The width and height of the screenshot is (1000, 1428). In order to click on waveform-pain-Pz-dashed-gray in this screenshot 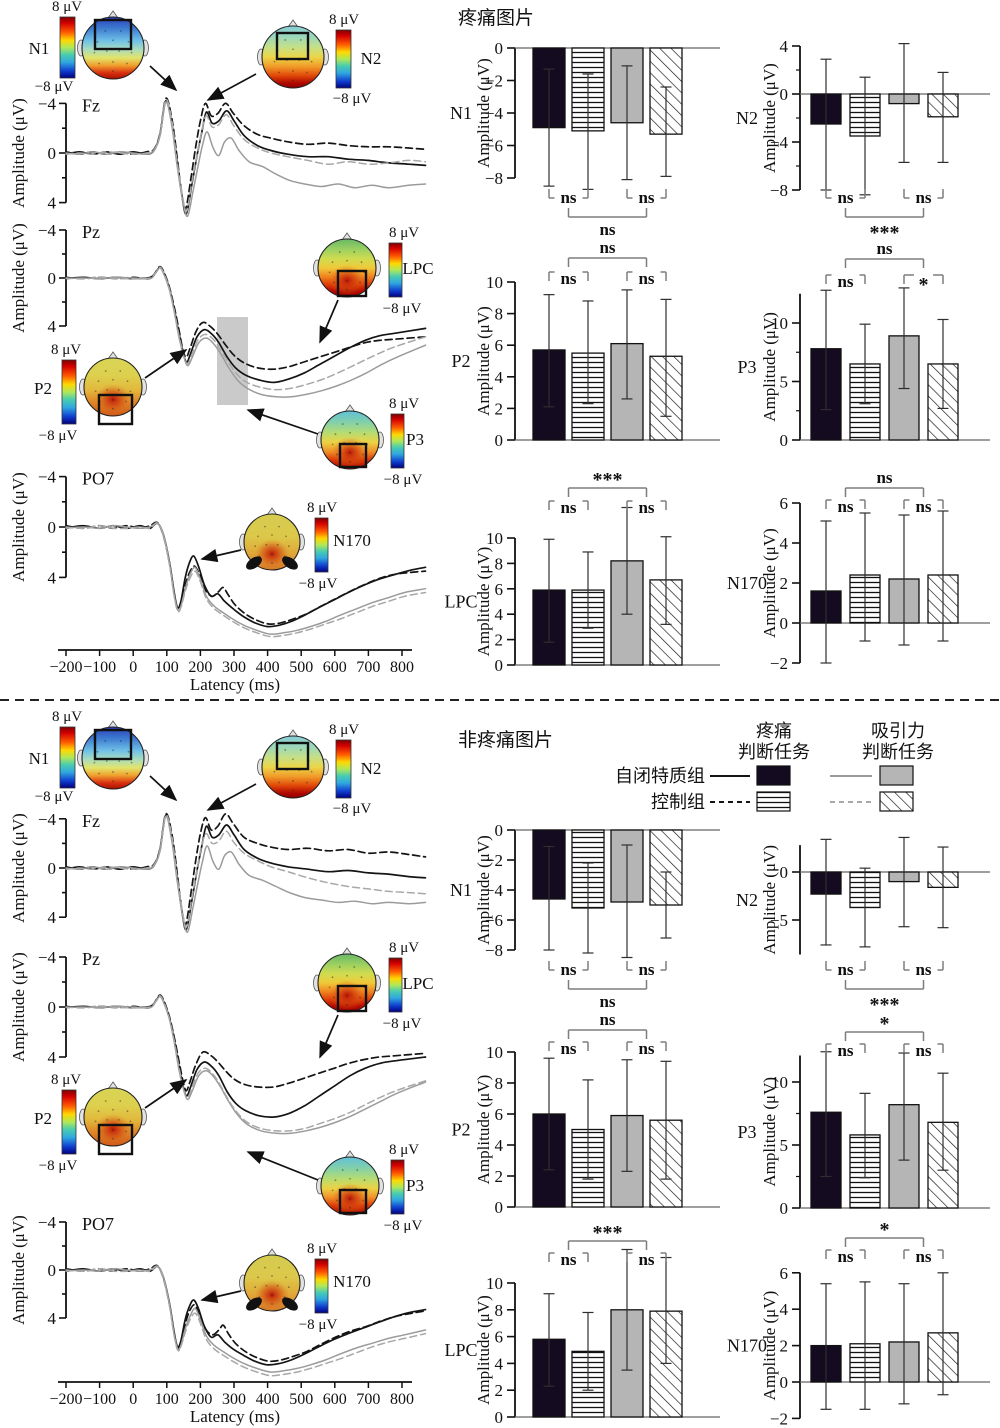, I will do `click(246, 328)`.